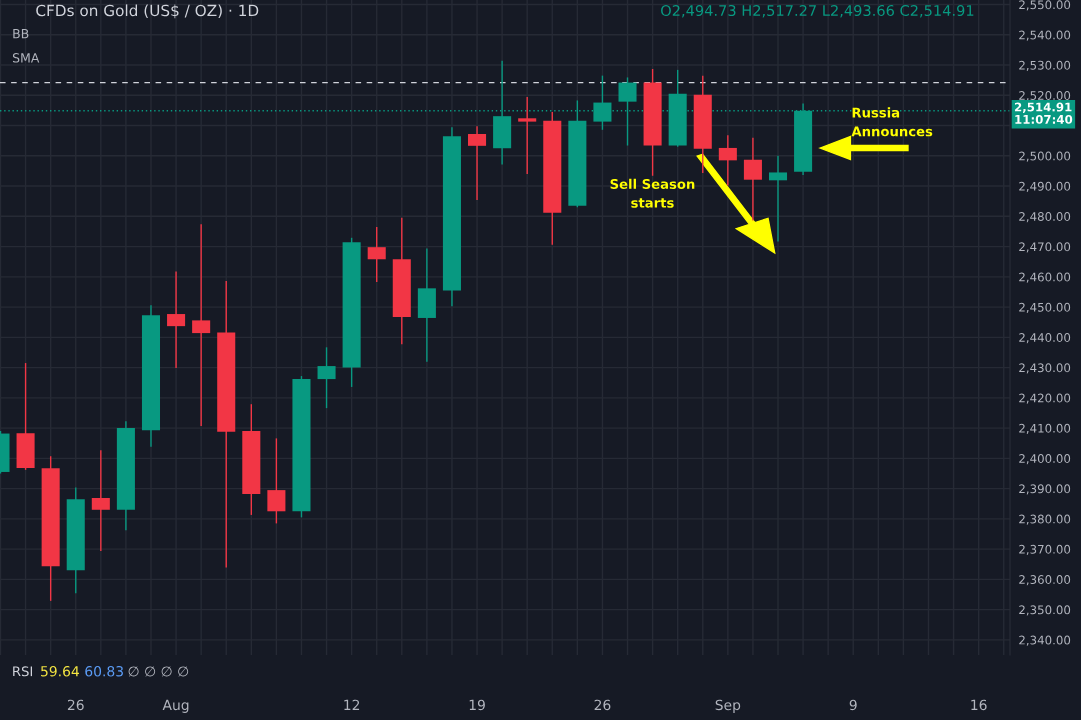  I want to click on x-tick-label: 9, so click(853, 705).